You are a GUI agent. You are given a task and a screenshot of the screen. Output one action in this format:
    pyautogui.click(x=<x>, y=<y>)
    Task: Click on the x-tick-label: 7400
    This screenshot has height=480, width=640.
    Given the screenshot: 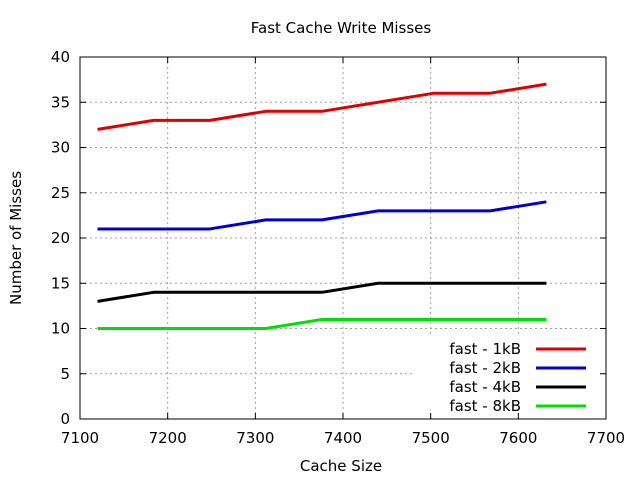 What is the action you would take?
    pyautogui.click(x=343, y=438)
    